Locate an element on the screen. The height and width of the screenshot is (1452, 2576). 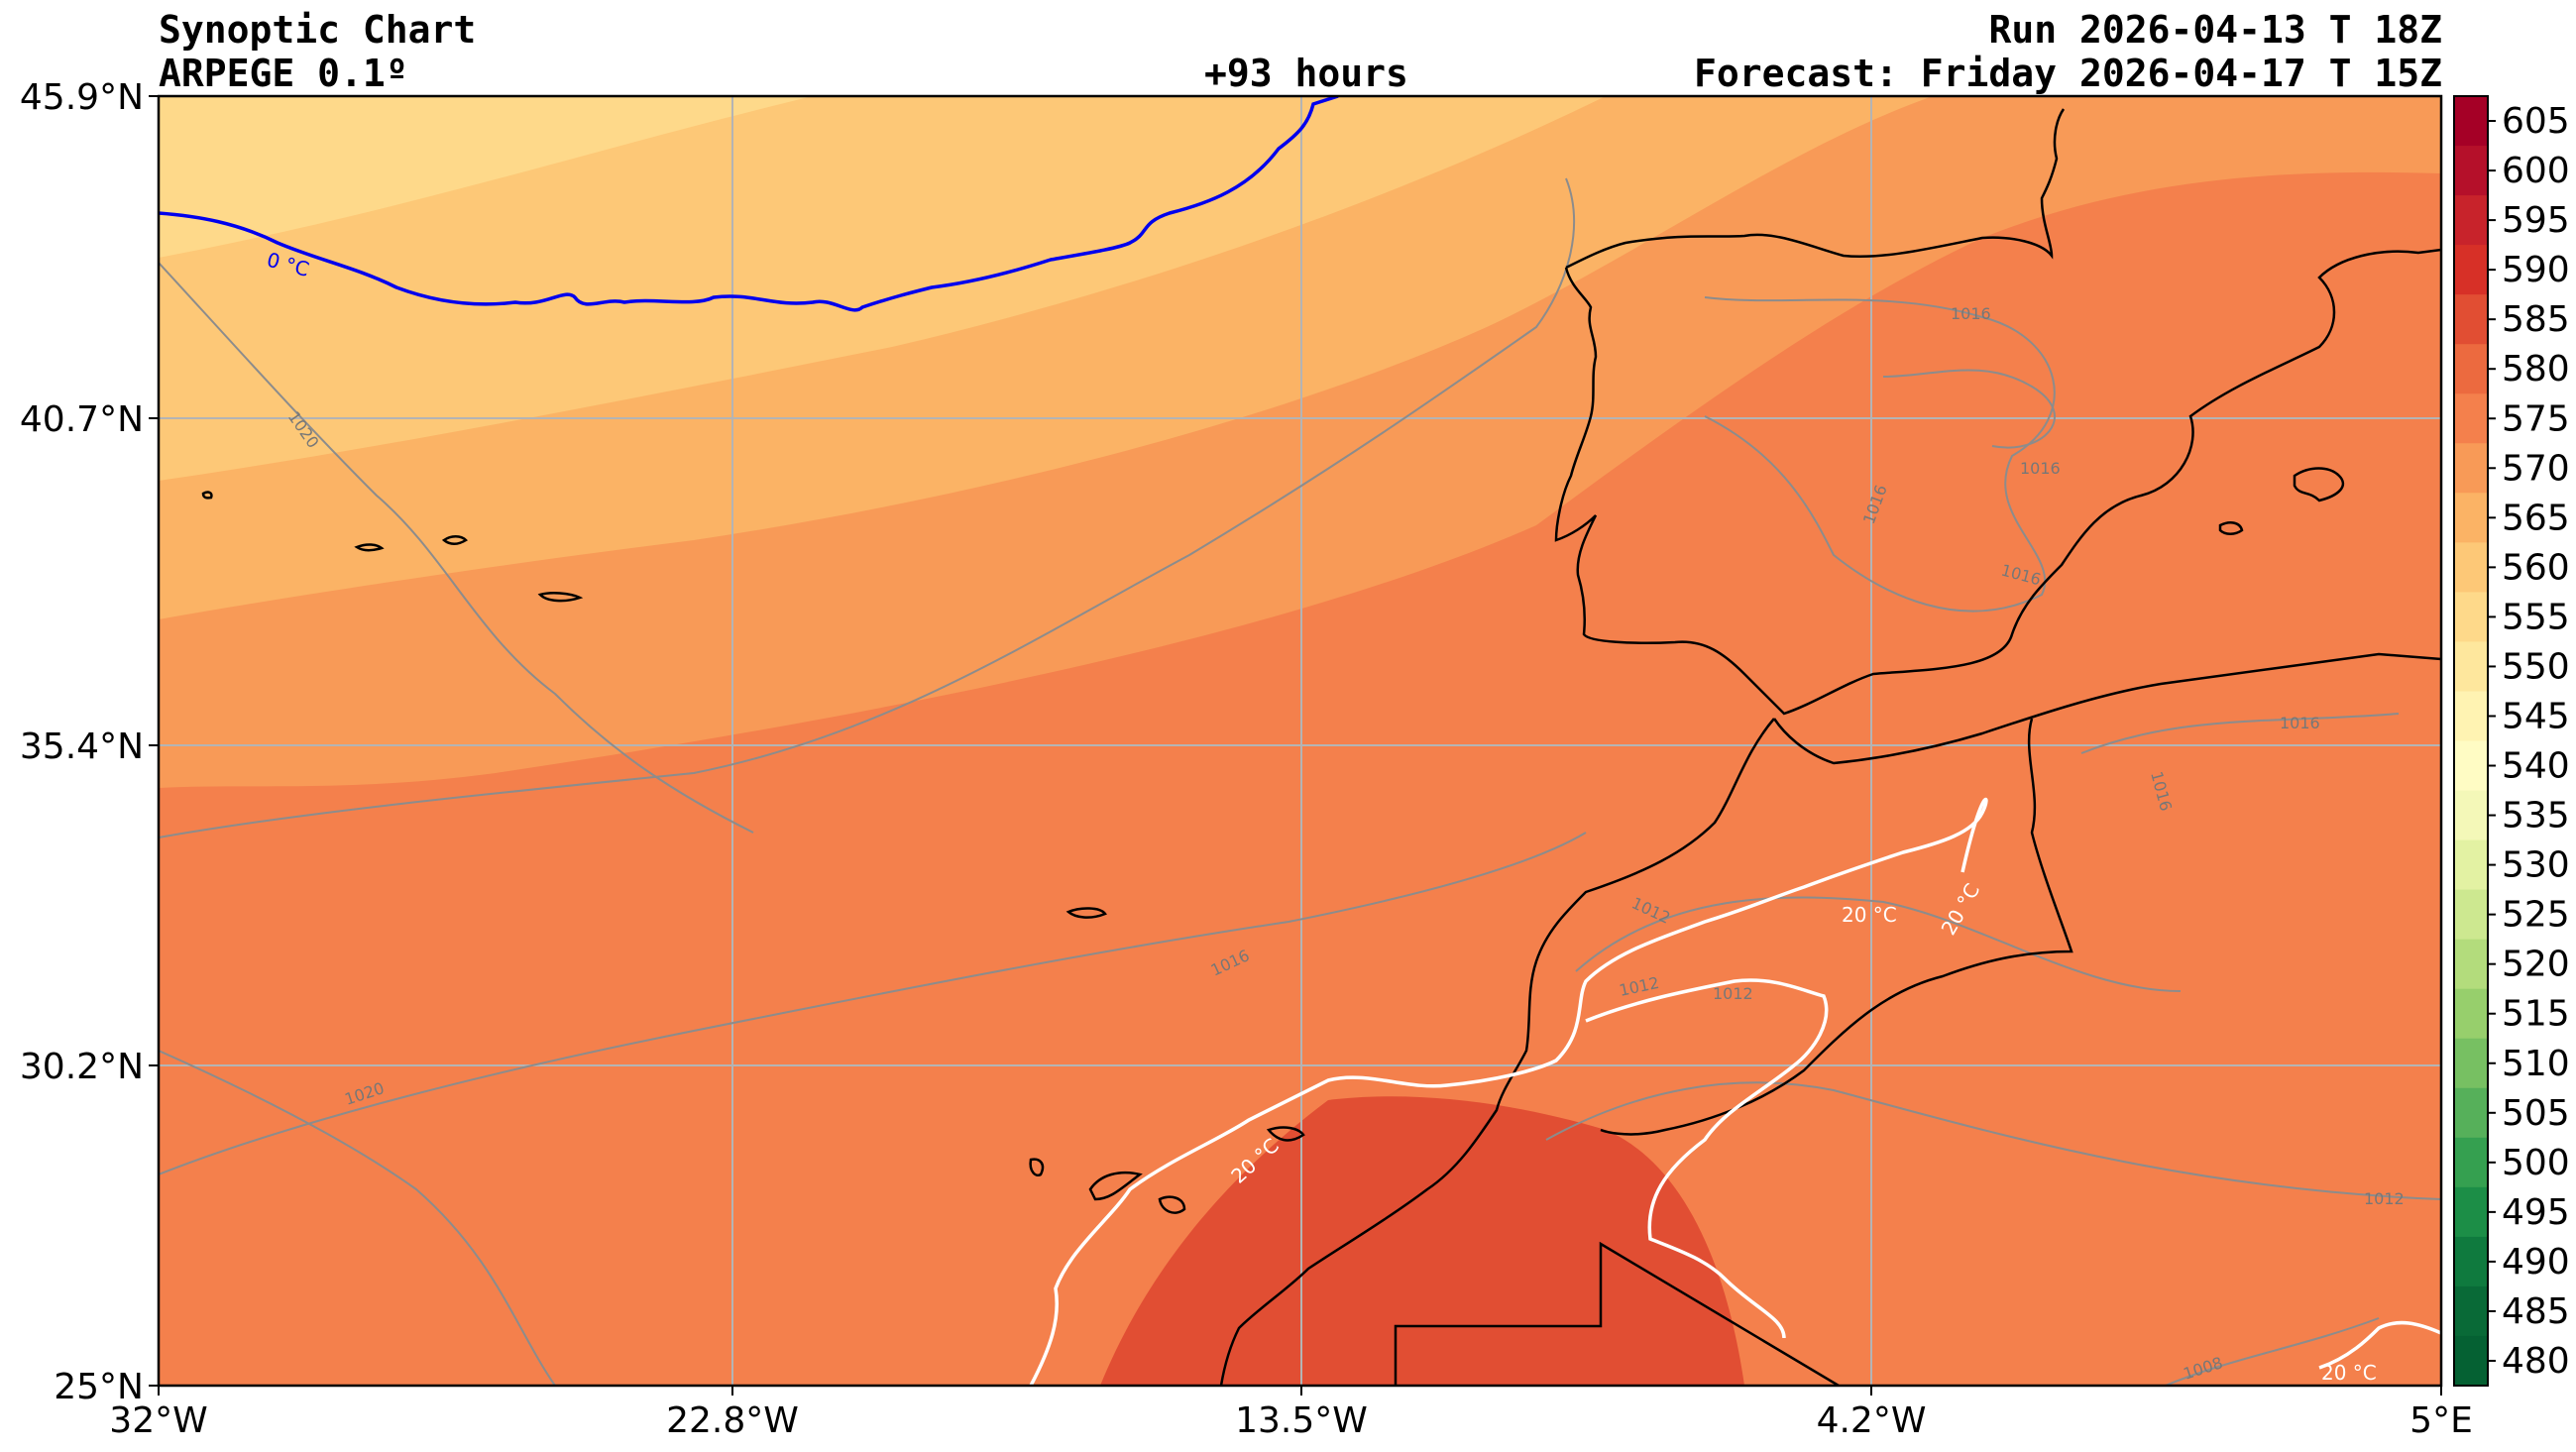
lon-label-4-2w: 4.2°W is located at coordinates (1872, 1420).